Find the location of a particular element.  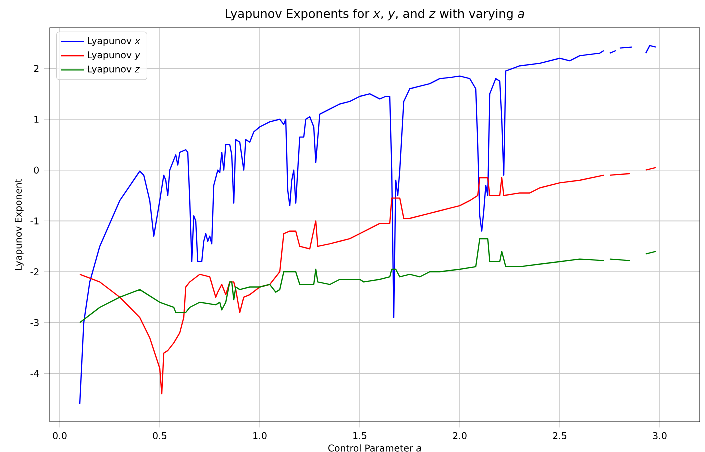

x-tick-label: 3.0 is located at coordinates (660, 436).